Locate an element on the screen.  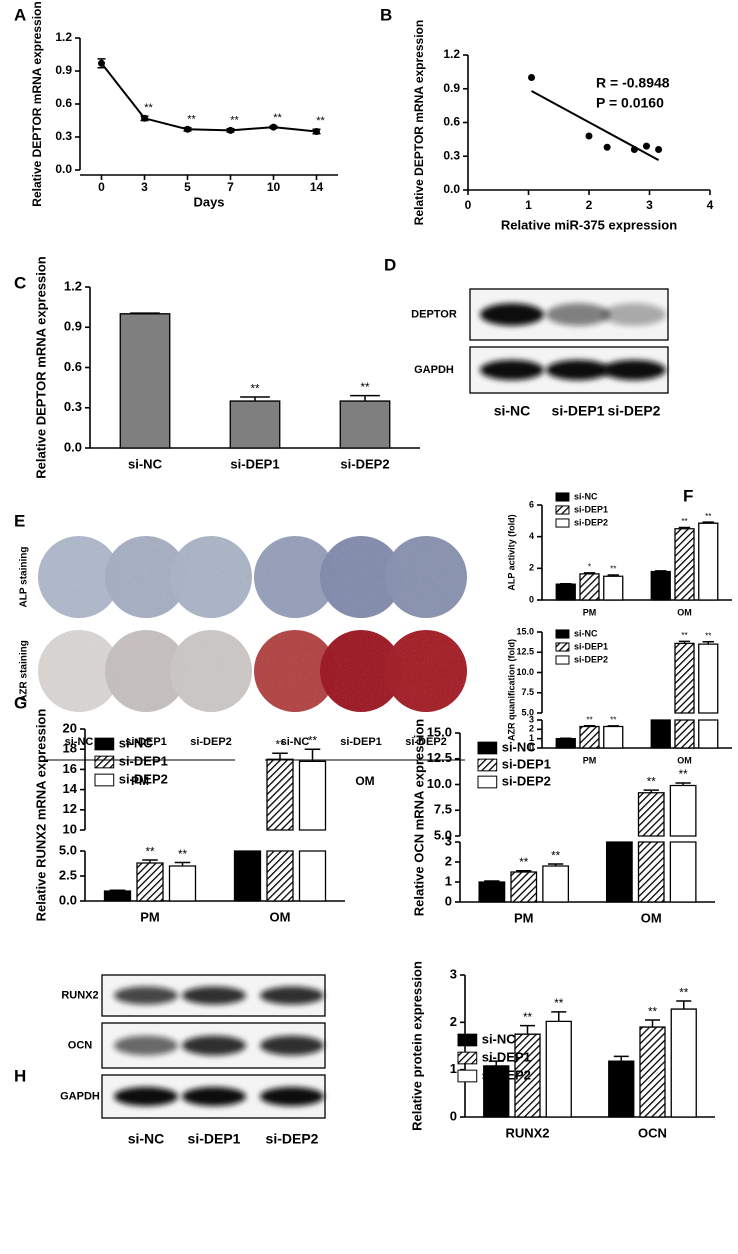
x-tick-label: 10 is located at coordinates (274, 187).